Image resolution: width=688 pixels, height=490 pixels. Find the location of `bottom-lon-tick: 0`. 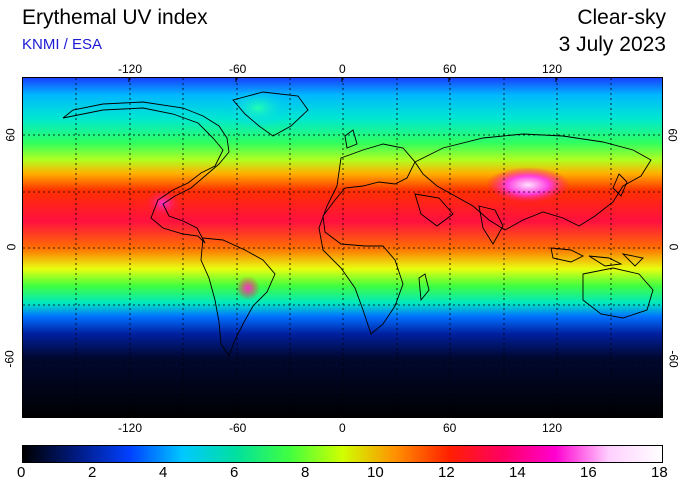

bottom-lon-tick: 0 is located at coordinates (342, 428).